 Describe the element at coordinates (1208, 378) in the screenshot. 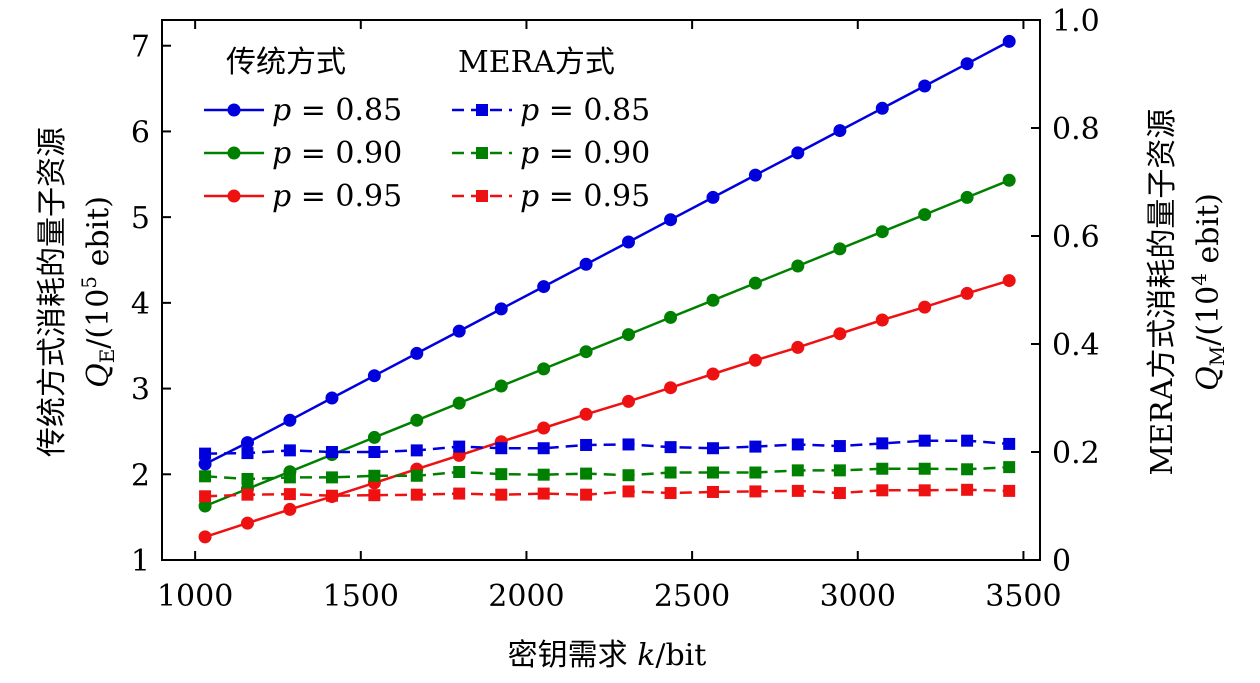

I see `right-unit-symbol: Q` at that location.